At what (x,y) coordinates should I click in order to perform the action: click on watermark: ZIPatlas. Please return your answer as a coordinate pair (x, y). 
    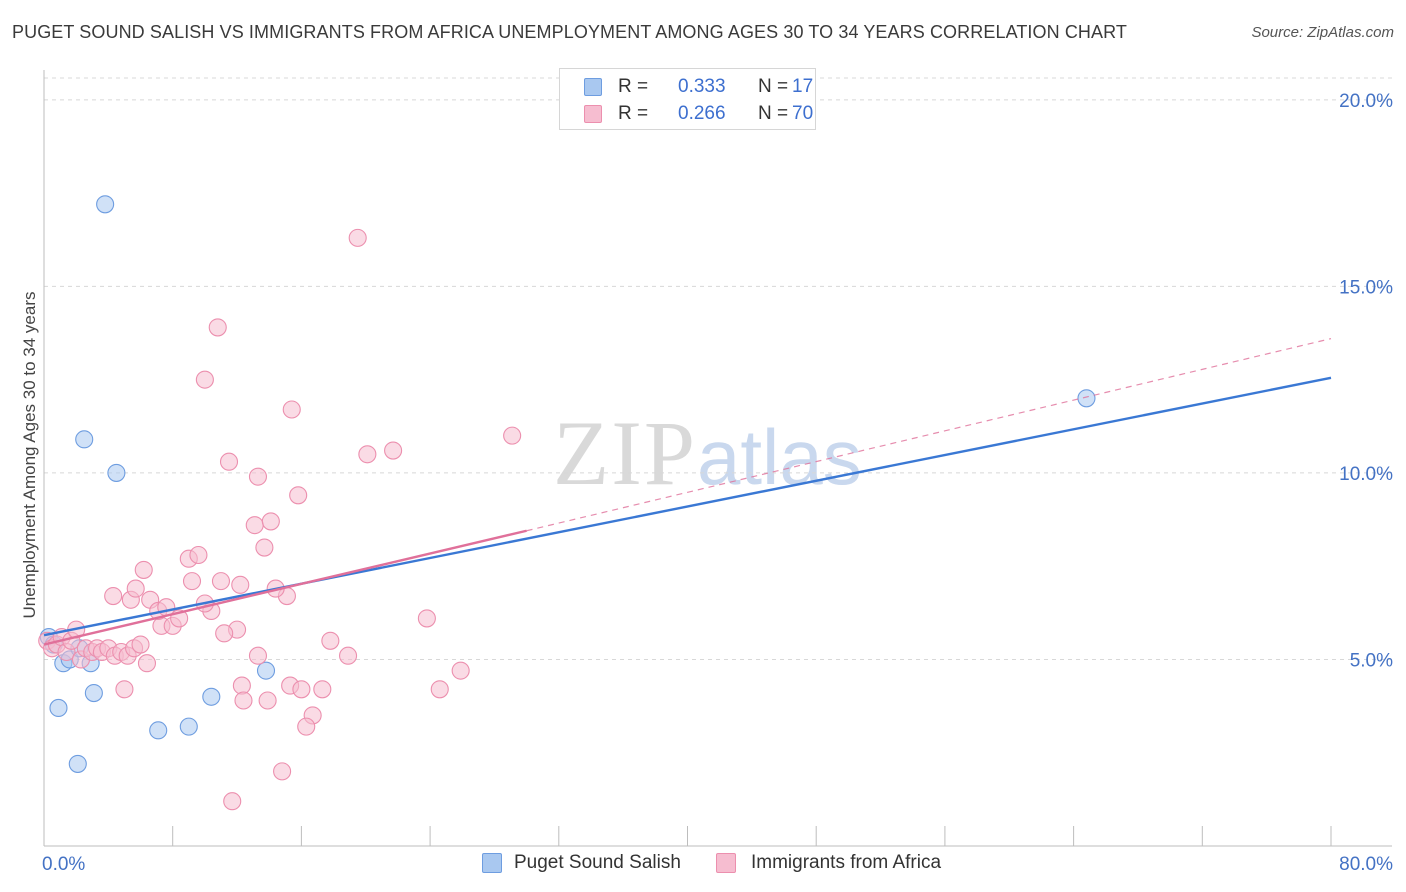
    Looking at the image, I should click on (707, 453).